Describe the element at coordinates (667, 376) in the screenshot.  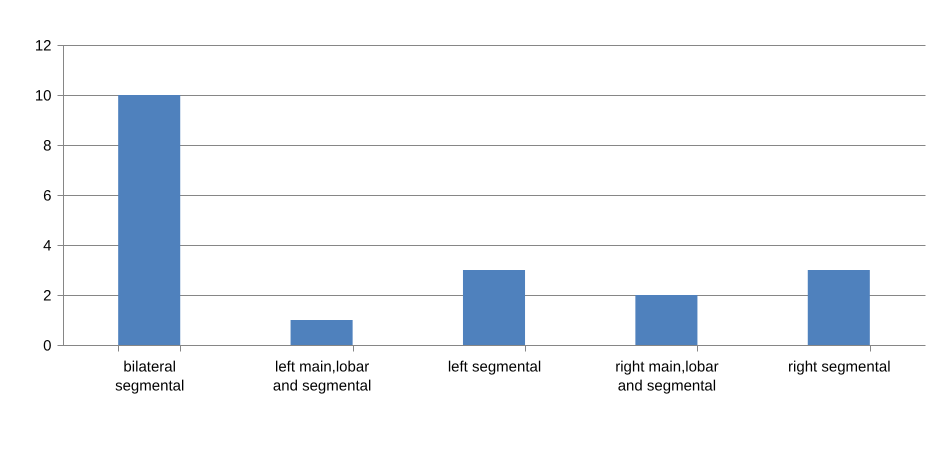
I see `x-tick-label: right main,lobar and segmental` at that location.